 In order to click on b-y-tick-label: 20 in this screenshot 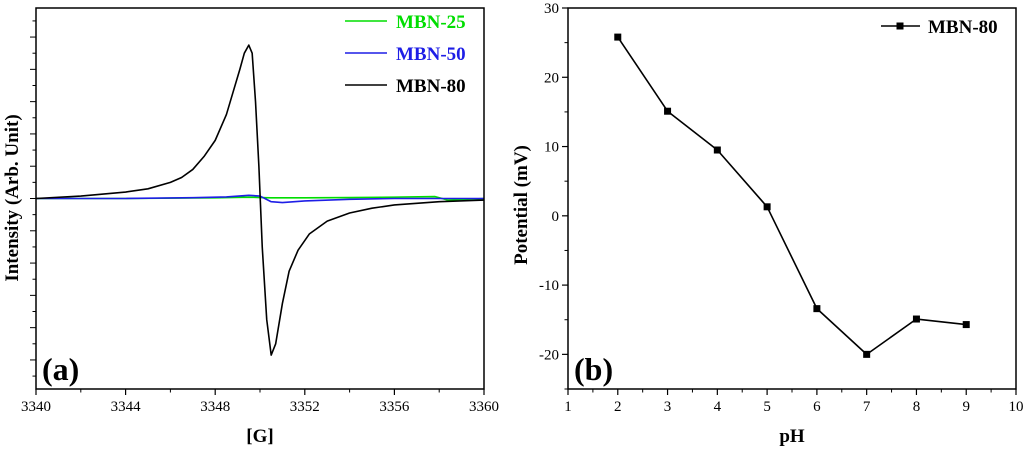, I will do `click(551, 78)`.